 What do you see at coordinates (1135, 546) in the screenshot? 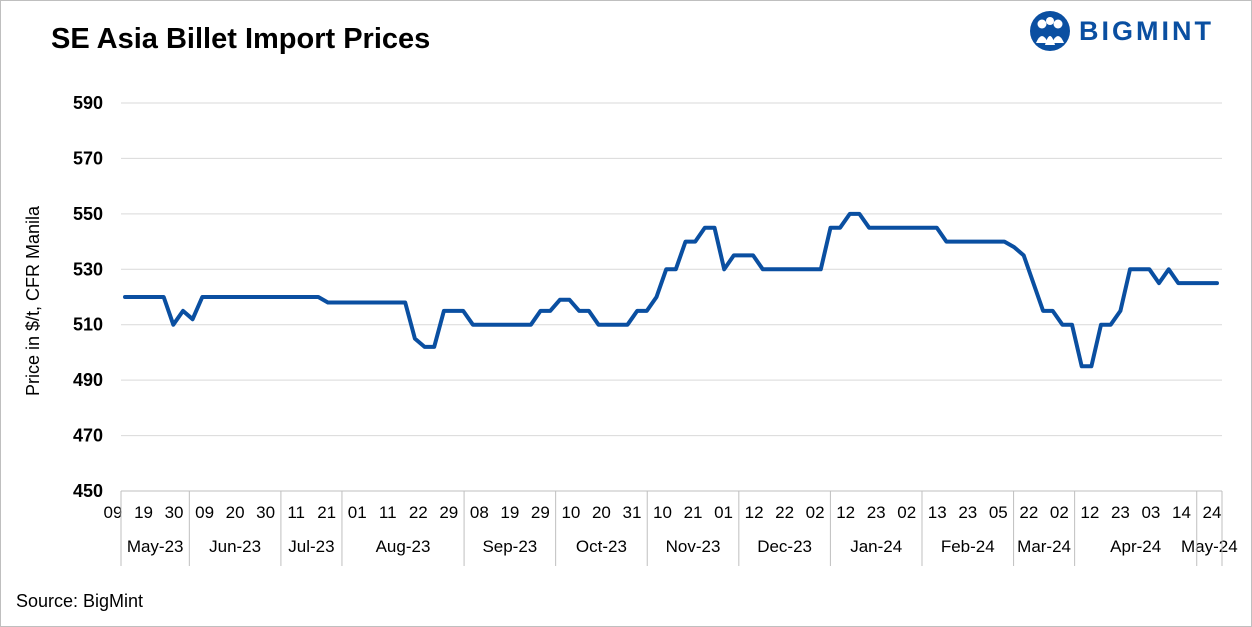
I see `x-month-label: Apr-24` at bounding box center [1135, 546].